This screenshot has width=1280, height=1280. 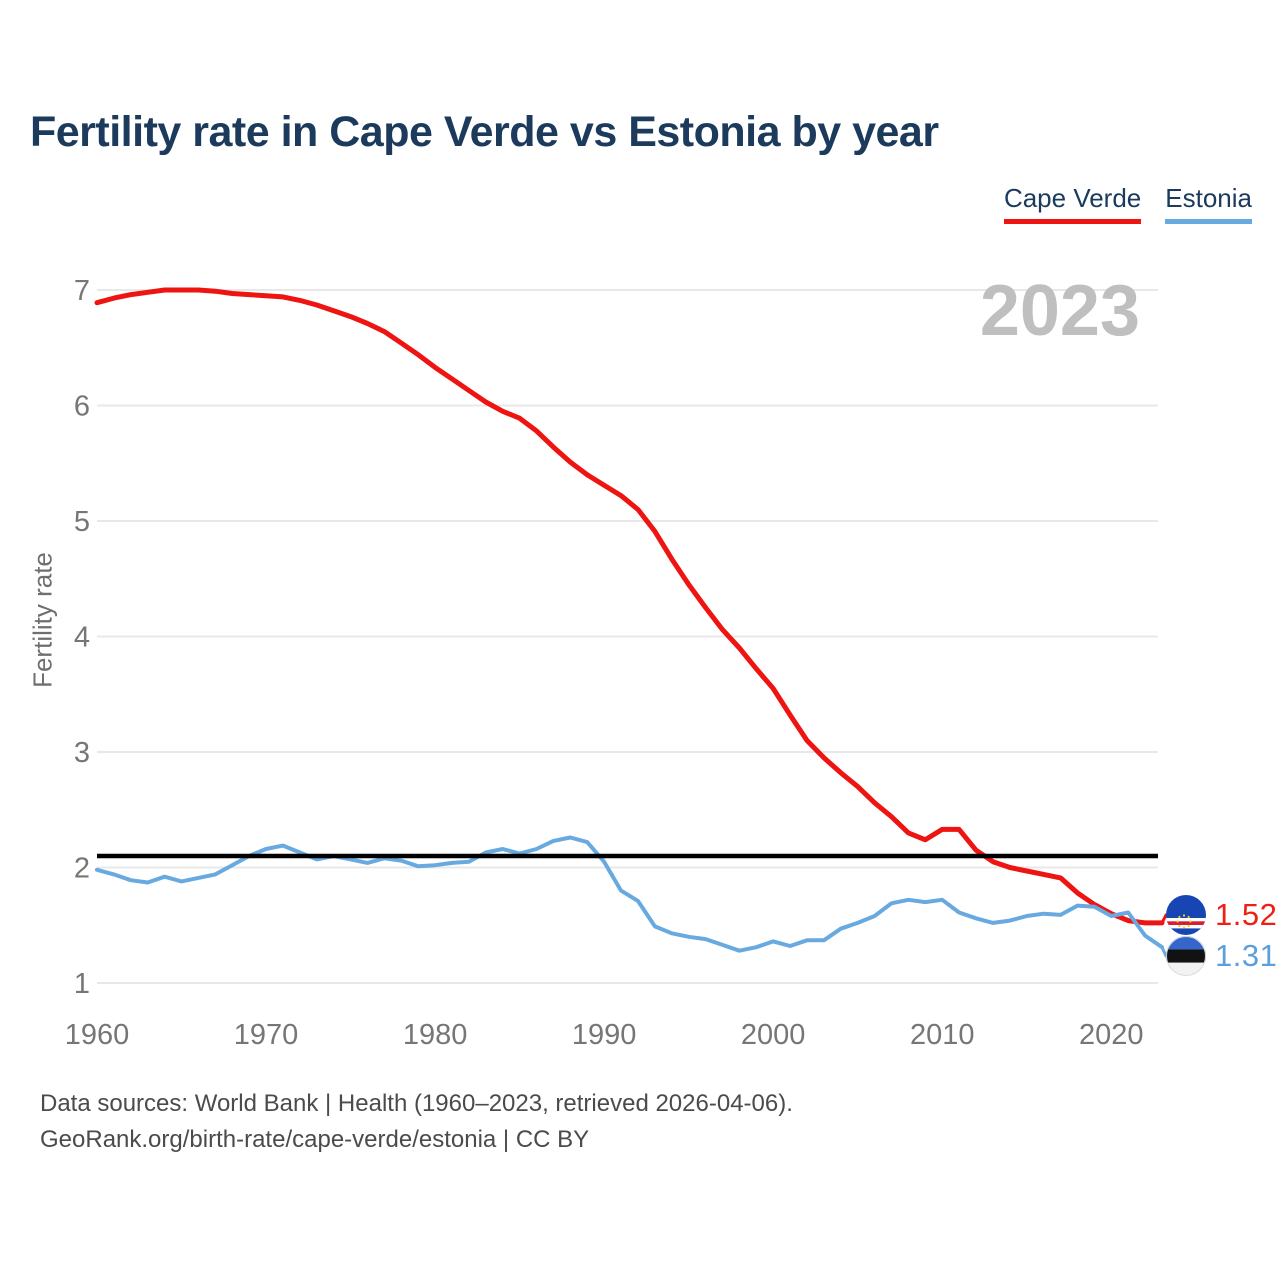 I want to click on estonia-flag-icon, so click(x=1186, y=956).